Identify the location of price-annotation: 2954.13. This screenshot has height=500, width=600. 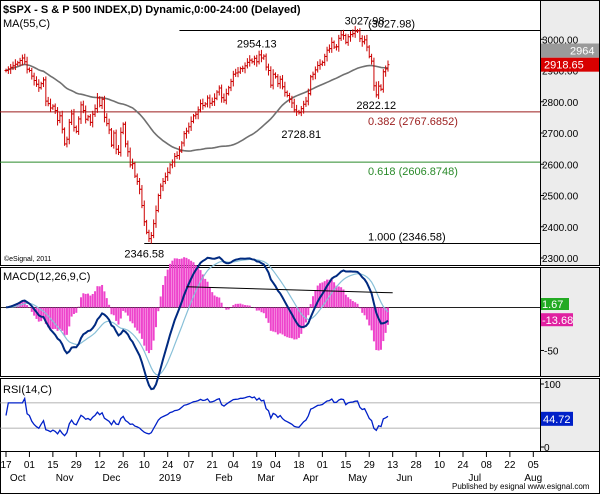
(257, 45).